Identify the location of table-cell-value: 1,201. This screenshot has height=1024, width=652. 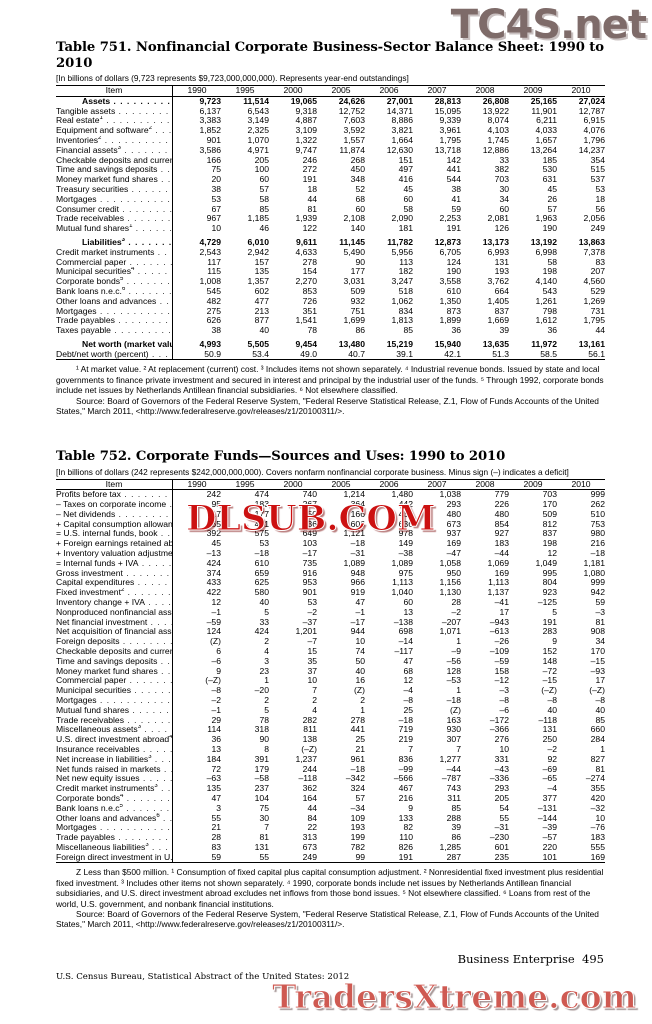
(306, 631).